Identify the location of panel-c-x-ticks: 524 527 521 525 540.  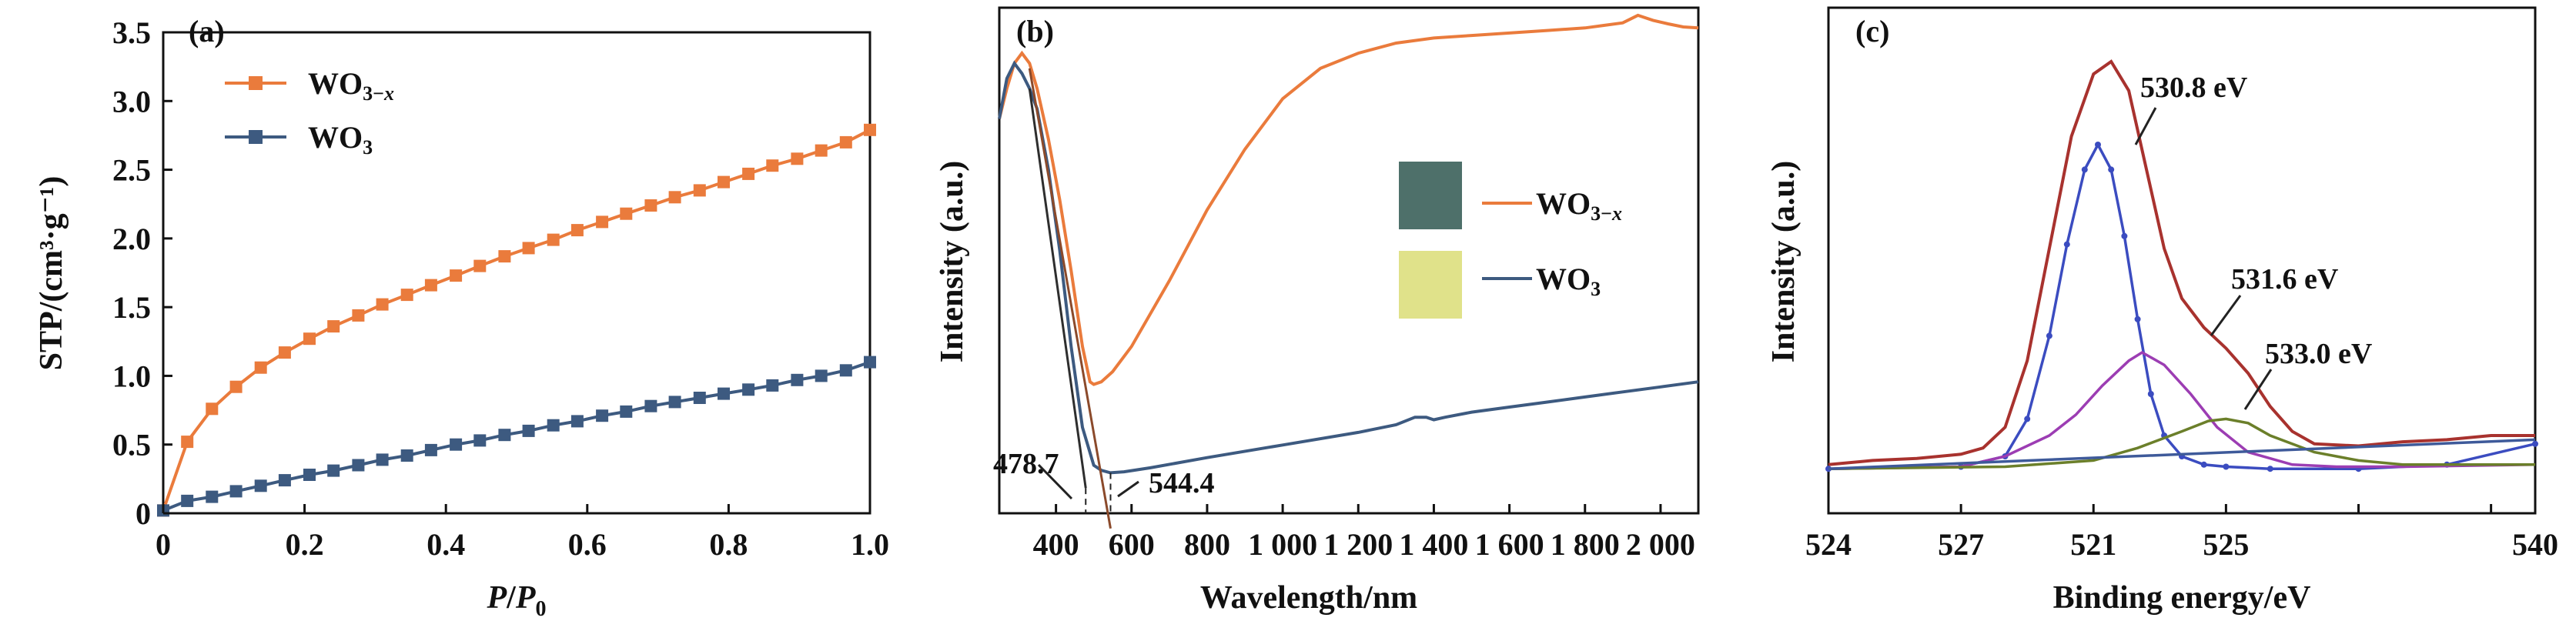
(2182, 533).